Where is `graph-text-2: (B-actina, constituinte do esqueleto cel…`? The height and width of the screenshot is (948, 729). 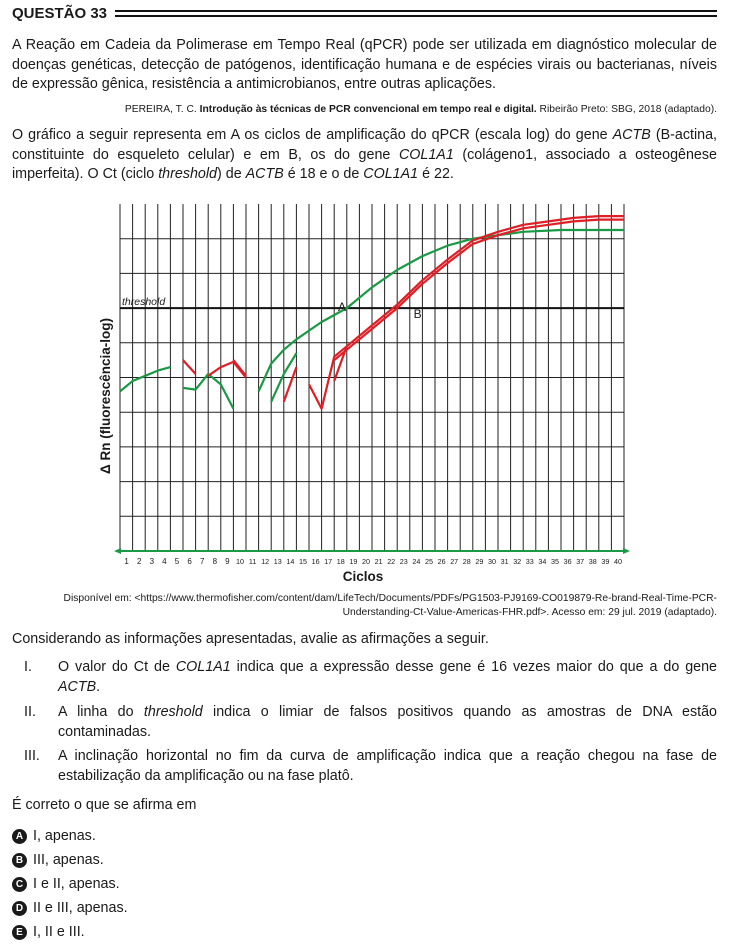 graph-text-2: (B-actina, constituinte do esqueleto cel… is located at coordinates (365, 145).